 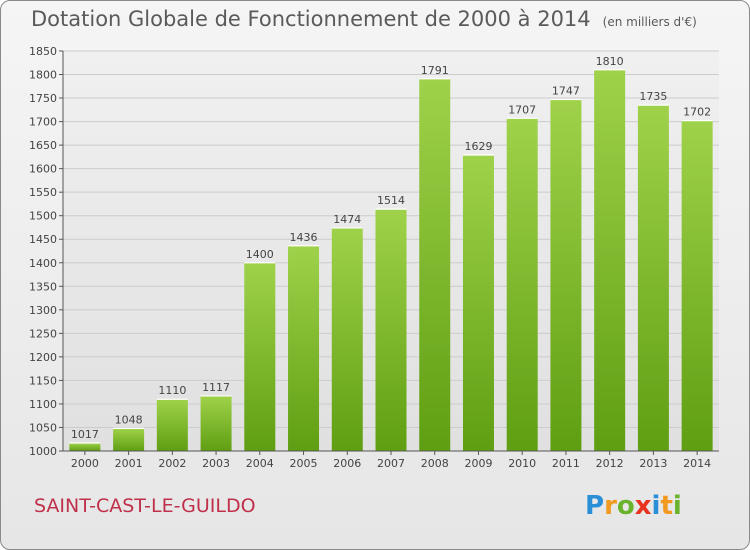 I want to click on y-tick-label: 1700, so click(x=43, y=122).